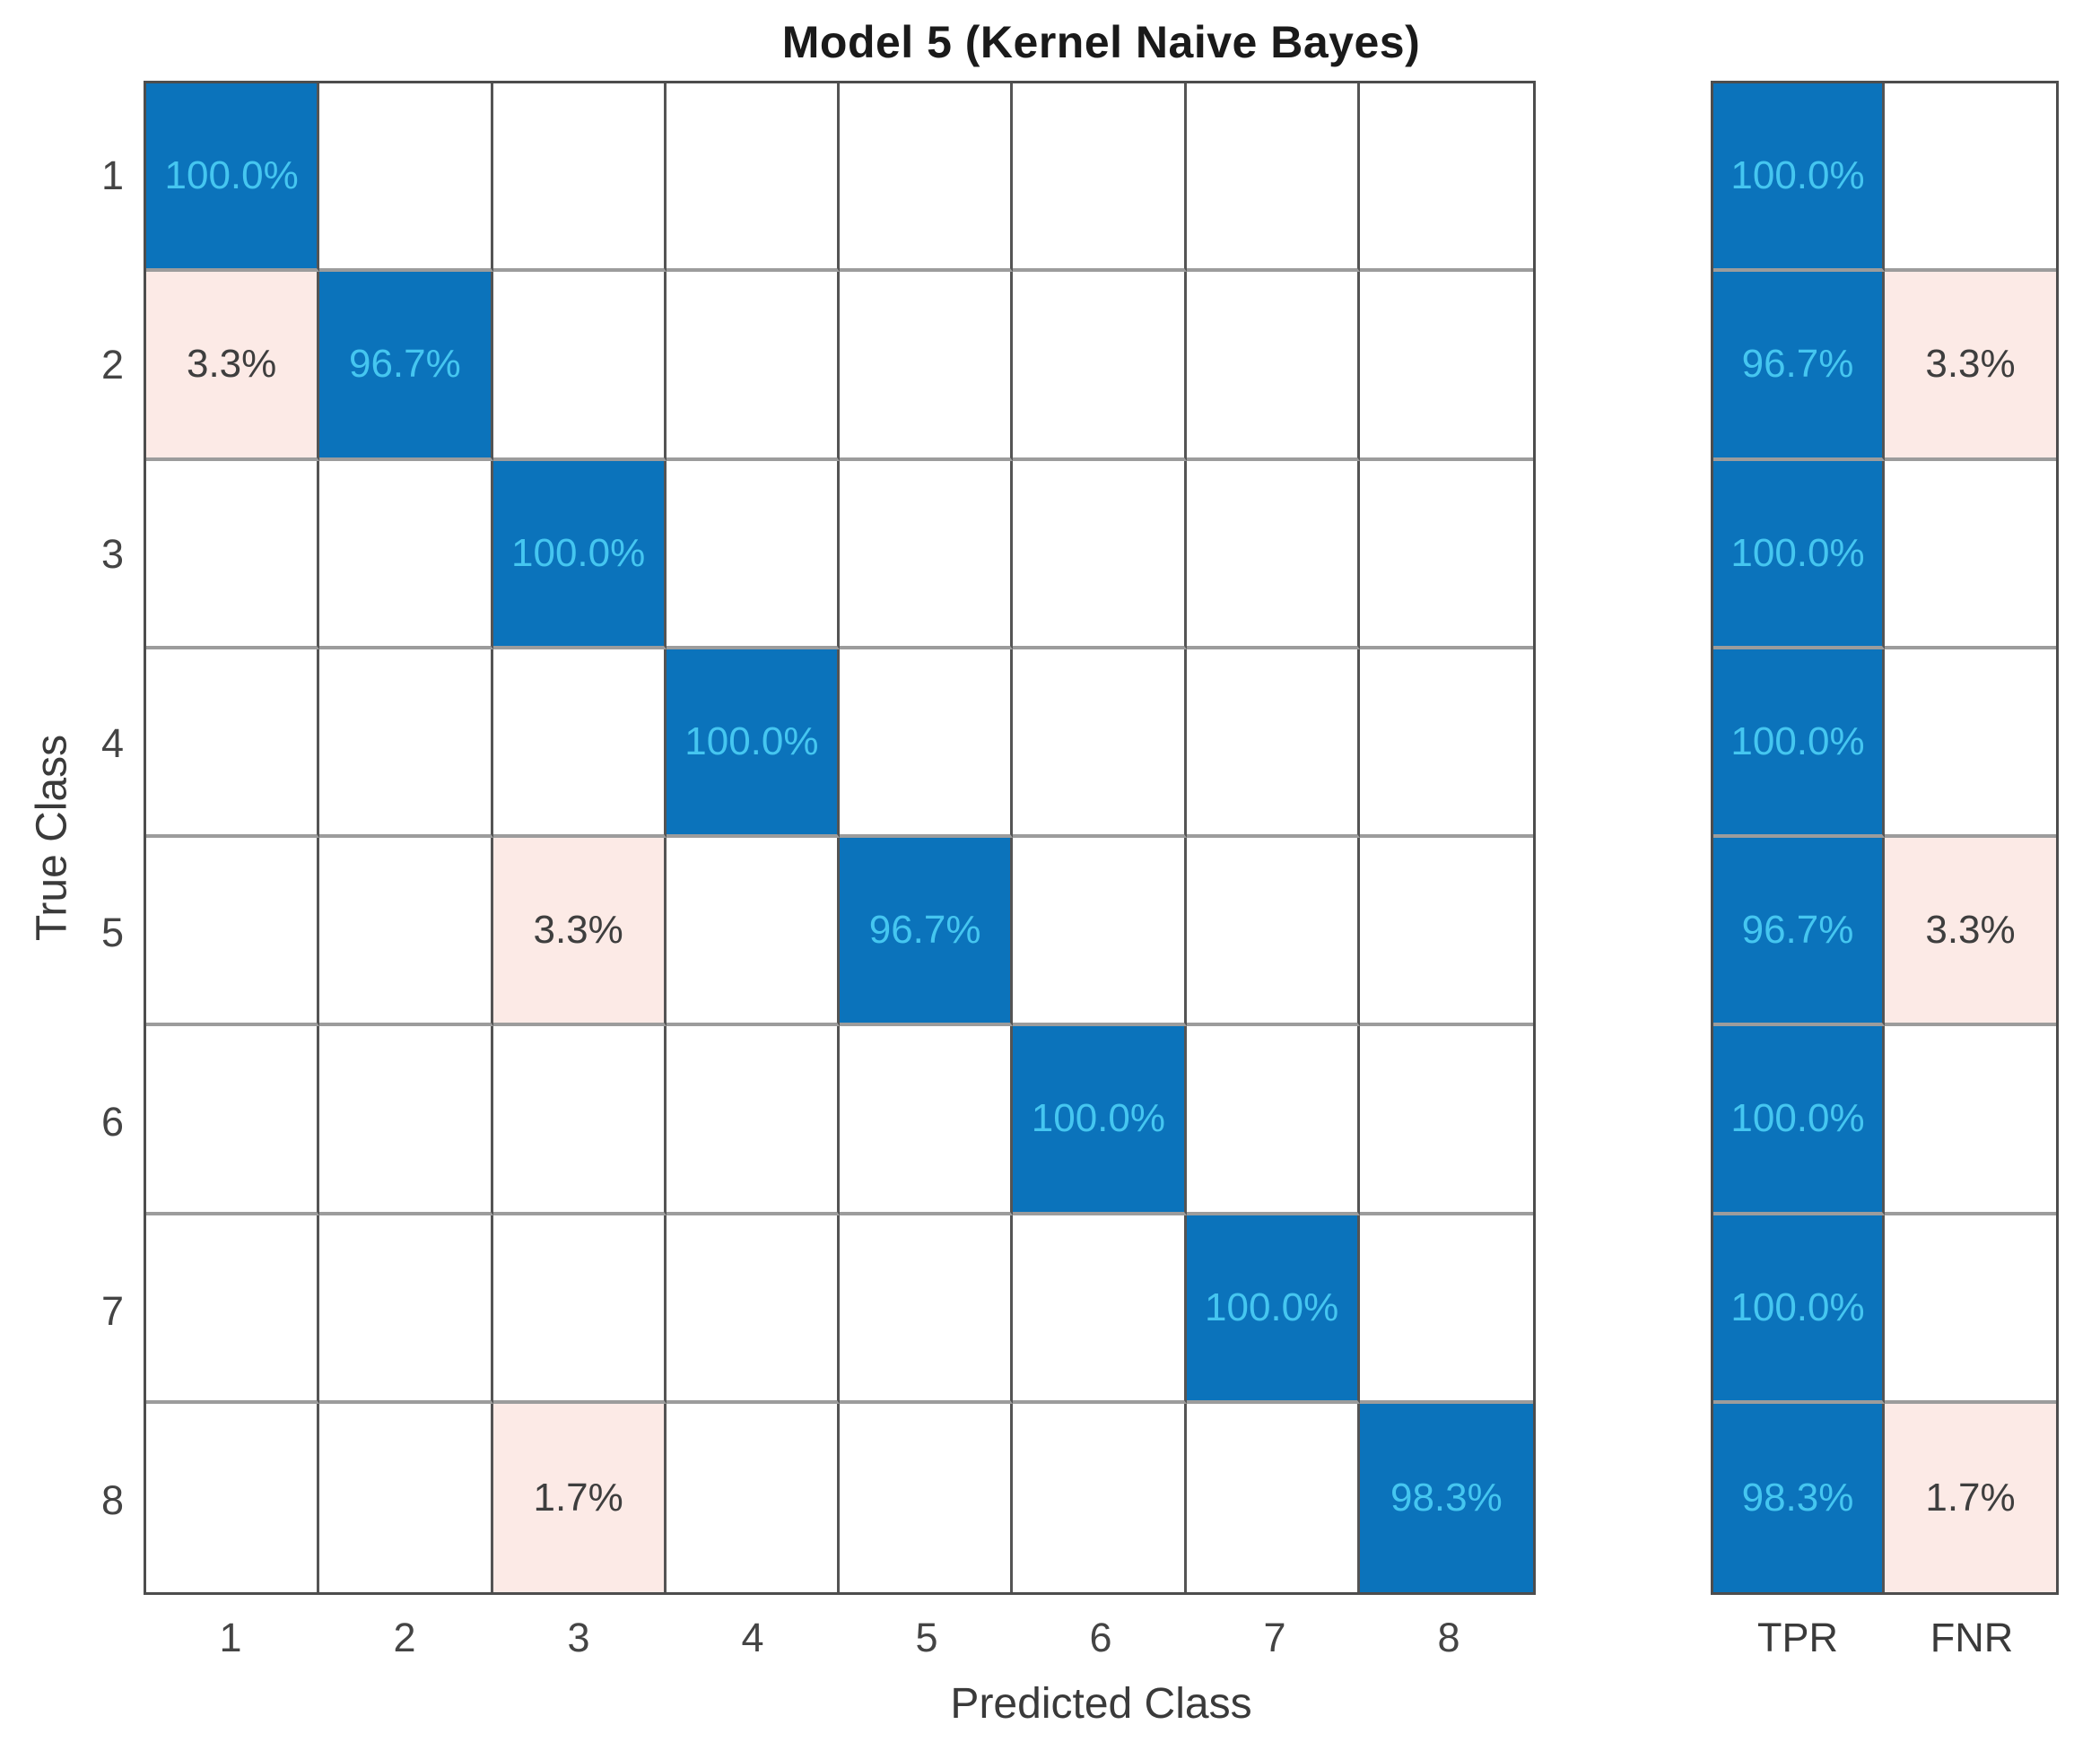 Image resolution: width=2100 pixels, height=1742 pixels. I want to click on matrix-cell: 98.3%, so click(1446, 1497).